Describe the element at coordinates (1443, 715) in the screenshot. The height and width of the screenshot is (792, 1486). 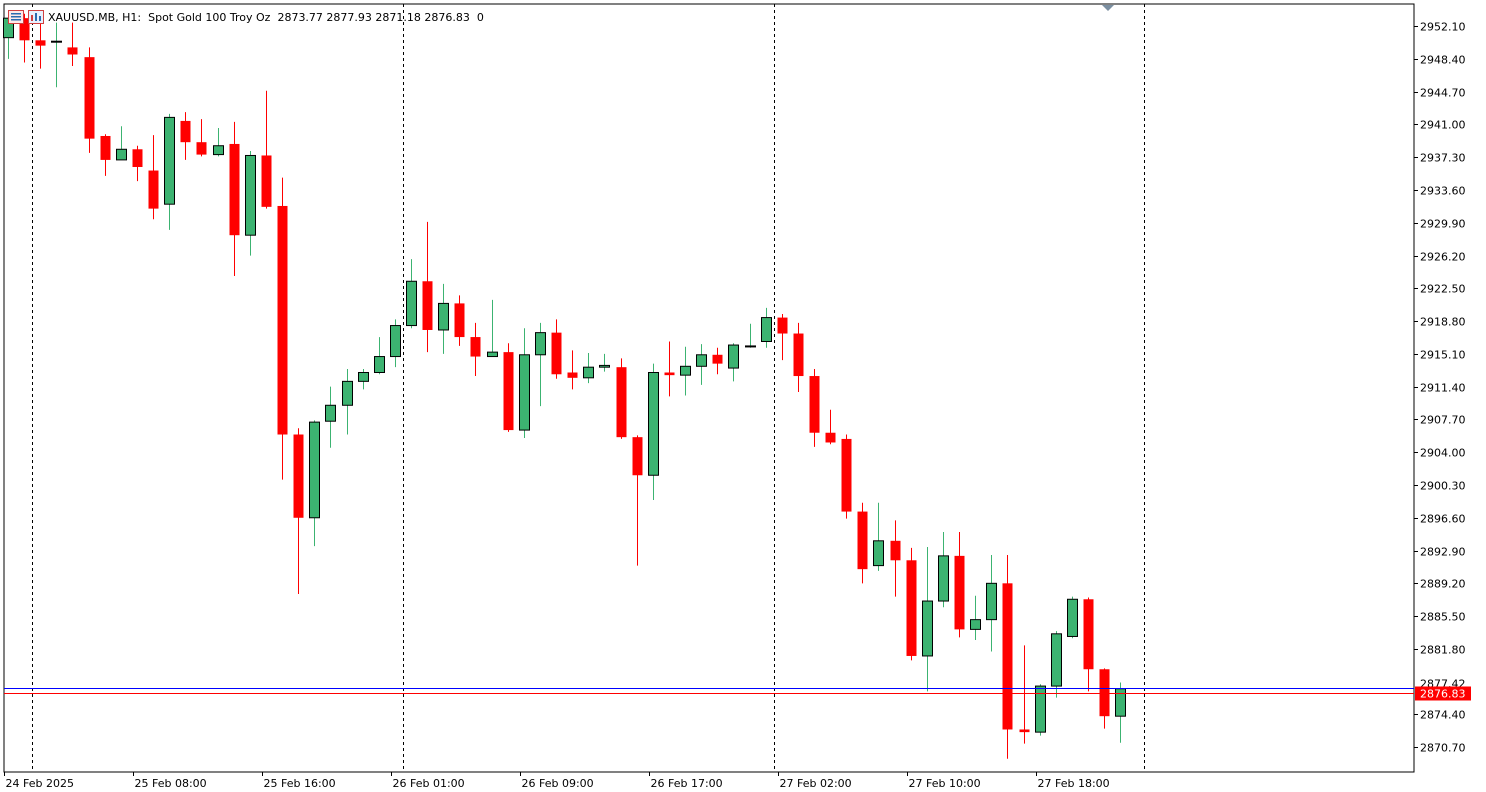
I see `price-tick-label: 2874.40` at that location.